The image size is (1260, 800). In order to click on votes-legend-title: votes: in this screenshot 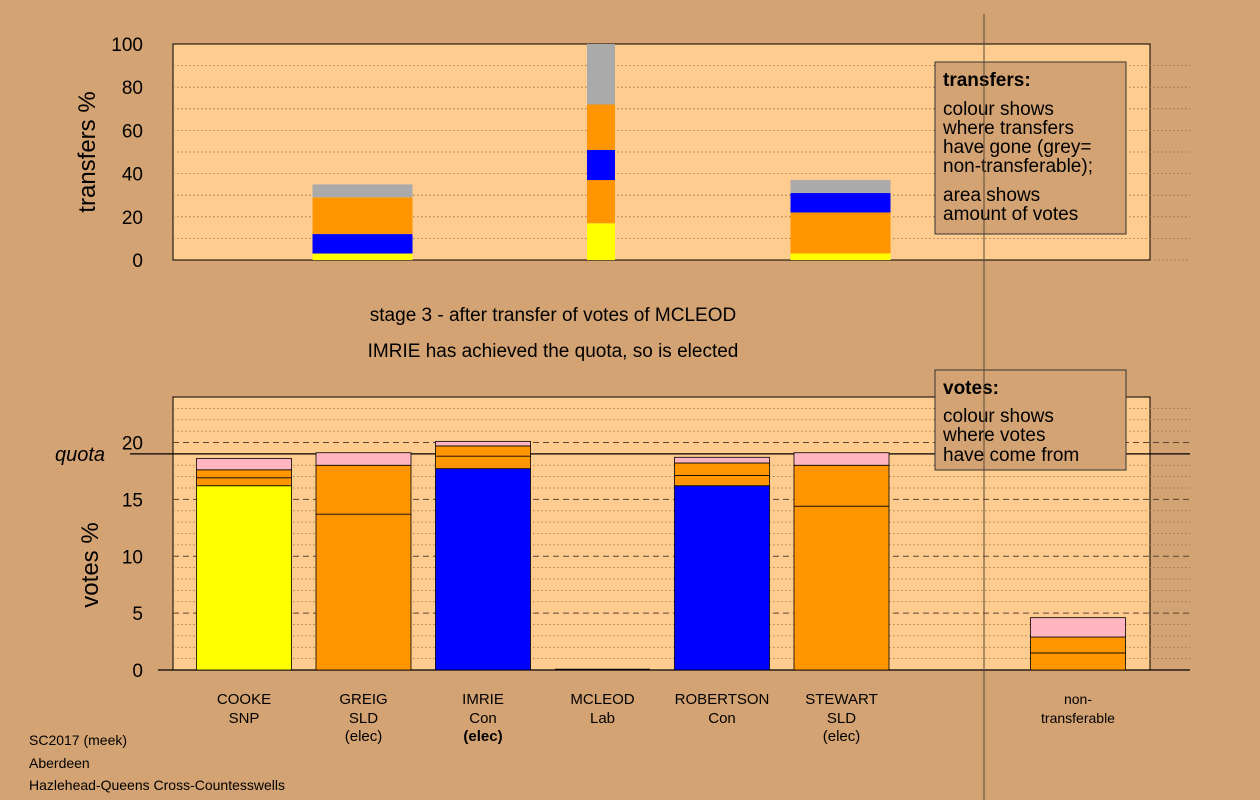, I will do `click(971, 388)`.